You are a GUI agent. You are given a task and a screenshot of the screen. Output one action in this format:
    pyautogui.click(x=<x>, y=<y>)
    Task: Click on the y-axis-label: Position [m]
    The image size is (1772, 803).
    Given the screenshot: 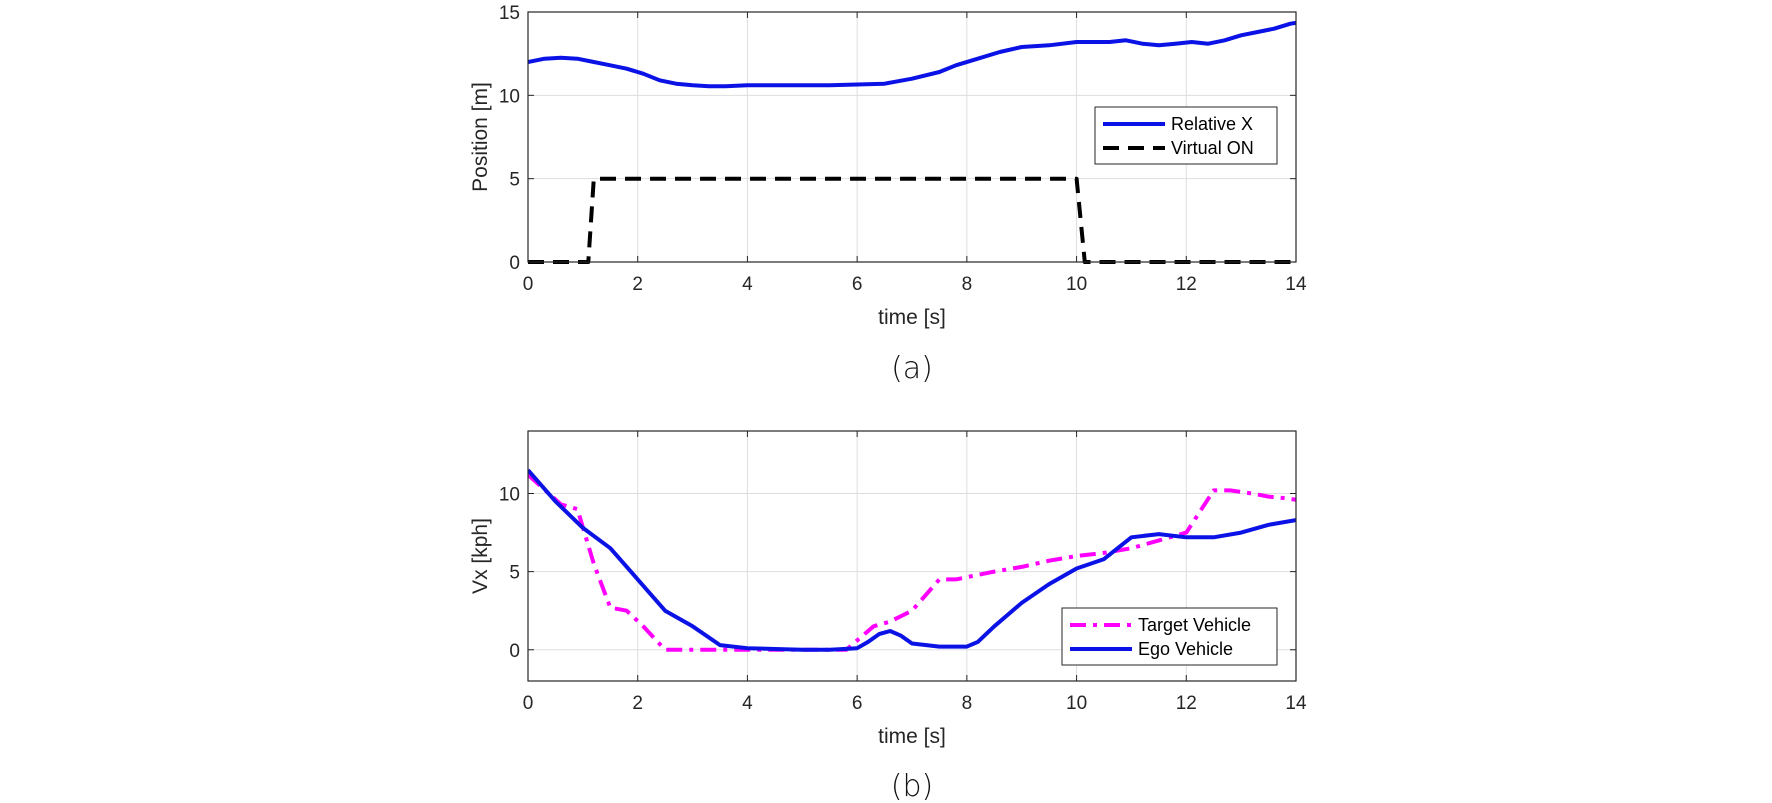 What is the action you would take?
    pyautogui.click(x=480, y=137)
    